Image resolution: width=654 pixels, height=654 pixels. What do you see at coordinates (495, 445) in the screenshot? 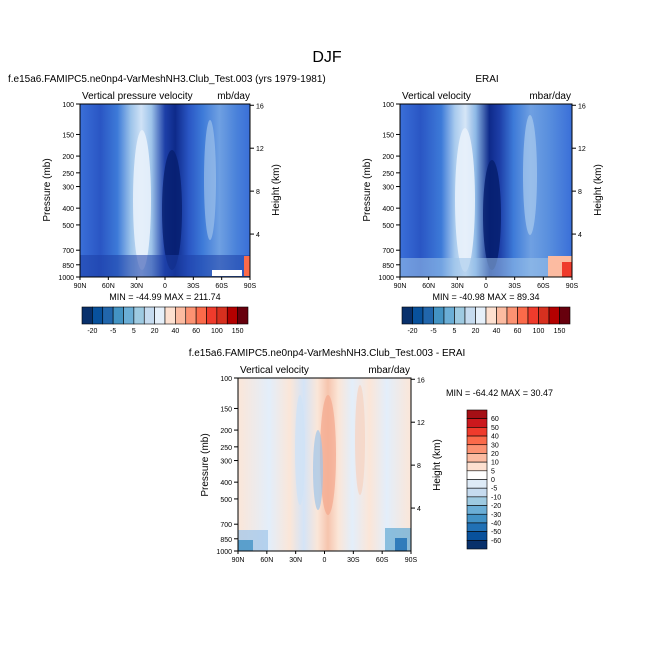
I see `colorbar-label: 30` at bounding box center [495, 445].